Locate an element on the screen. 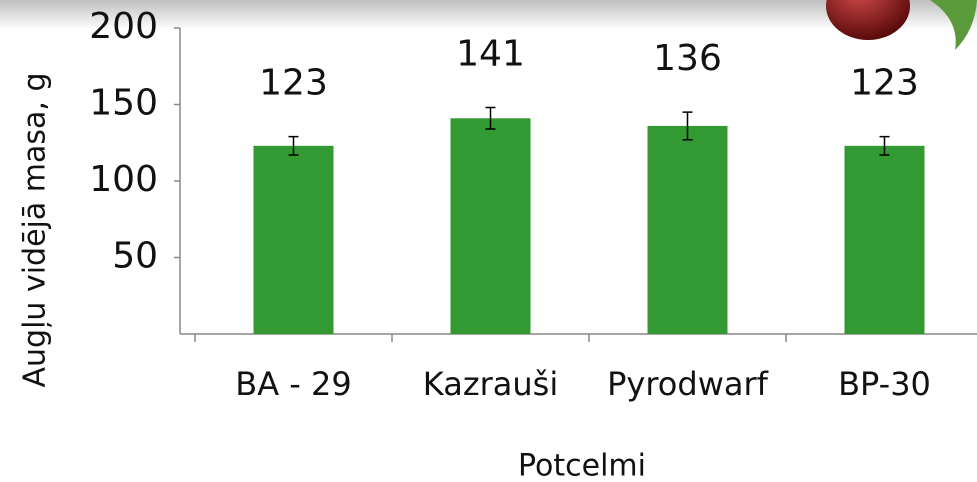  x-tick-label: BA - 29 is located at coordinates (293, 384).